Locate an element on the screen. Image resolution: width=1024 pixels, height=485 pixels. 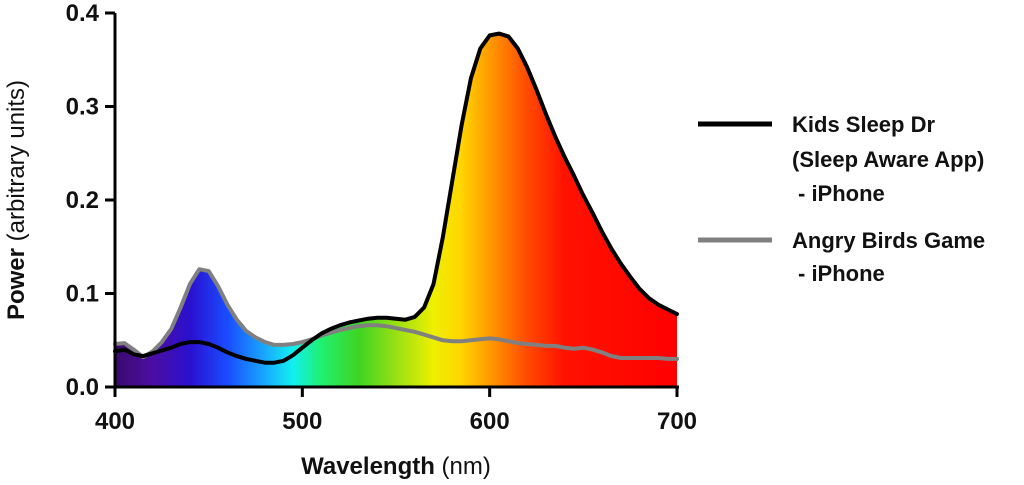
x-tick-label: 700 is located at coordinates (677, 421).